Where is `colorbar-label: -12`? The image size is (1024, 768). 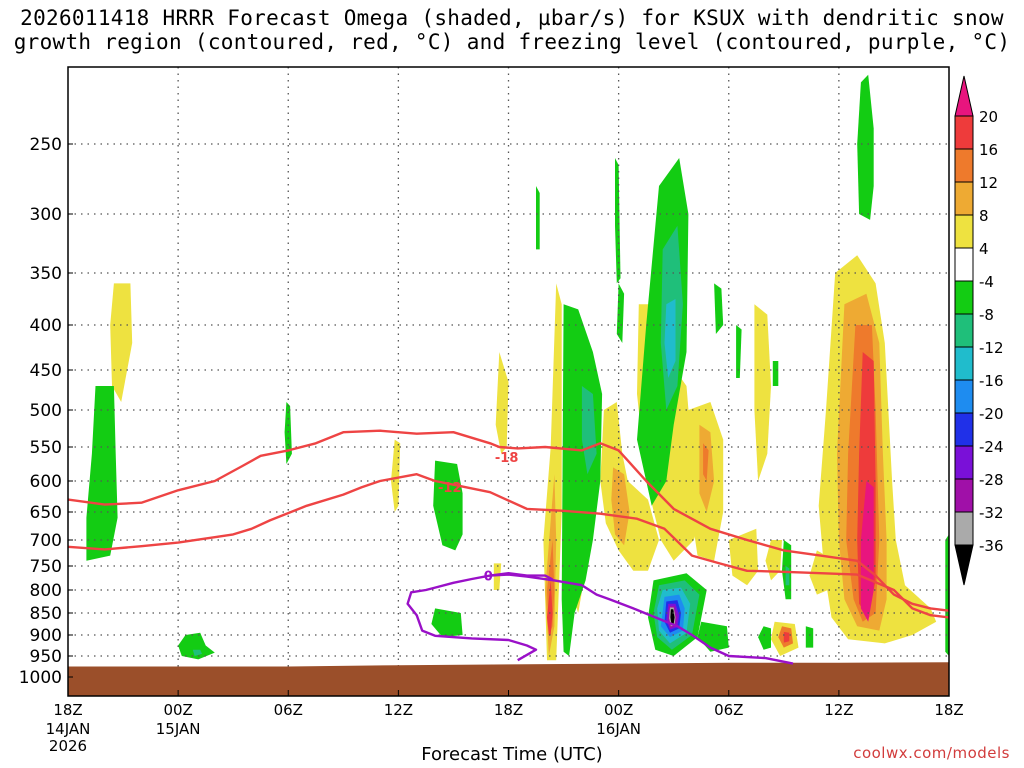
colorbar-label: -12 is located at coordinates (991, 348).